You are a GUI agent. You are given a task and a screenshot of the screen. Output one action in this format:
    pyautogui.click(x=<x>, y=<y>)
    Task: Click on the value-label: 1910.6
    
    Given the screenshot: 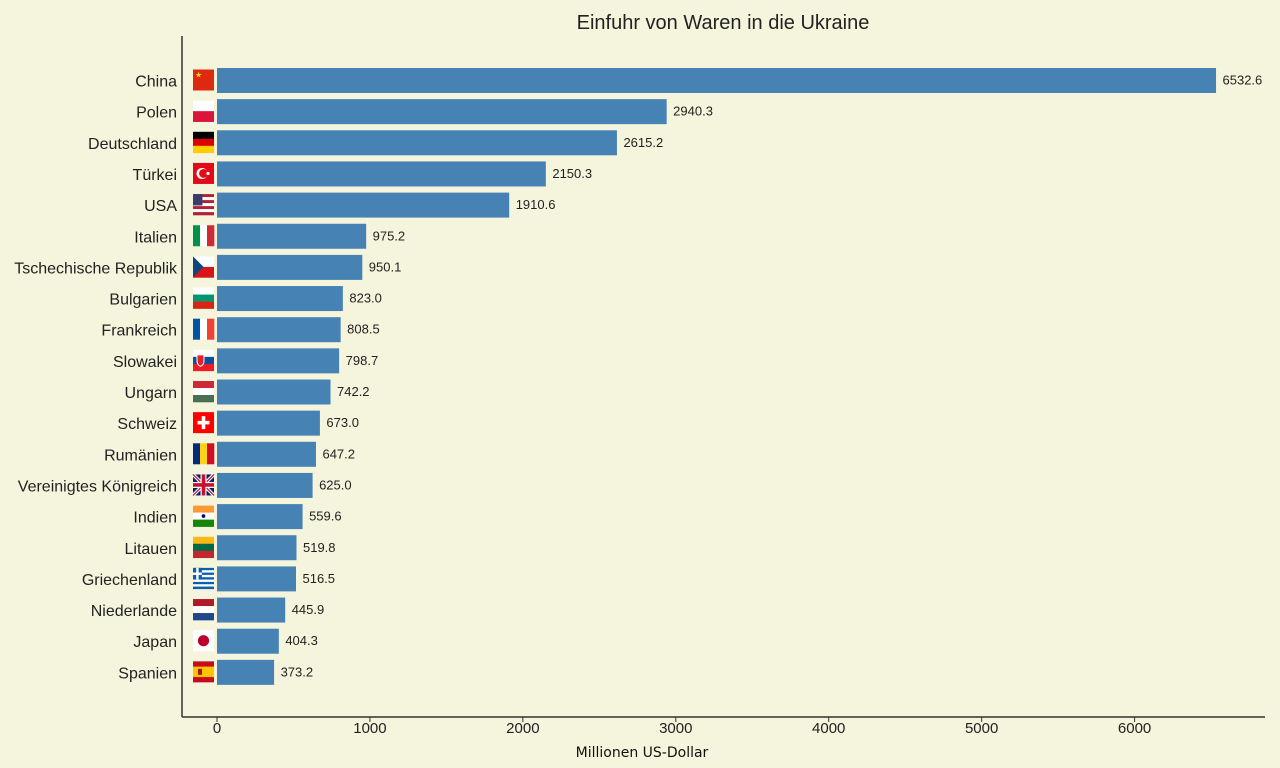 What is the action you would take?
    pyautogui.click(x=536, y=204)
    